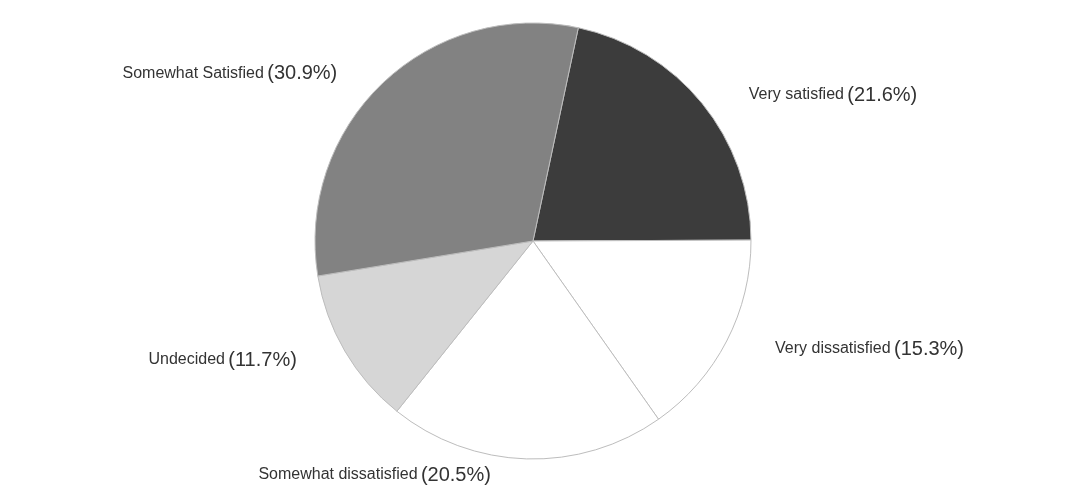  Describe the element at coordinates (455, 473) in the screenshot. I see `data-label: (20.5%)` at that location.